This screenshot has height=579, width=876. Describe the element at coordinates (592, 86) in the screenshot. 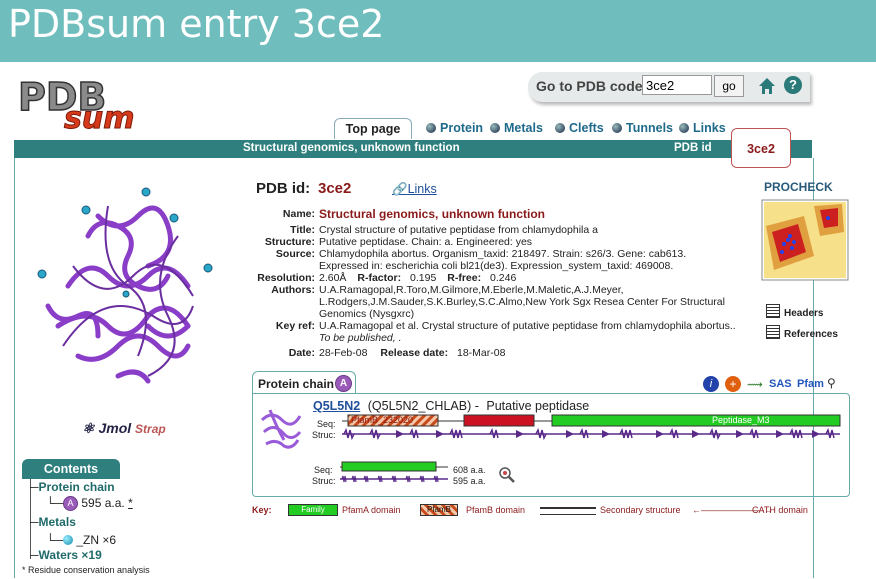

I see `goto-label: Go to PDB code:` at that location.